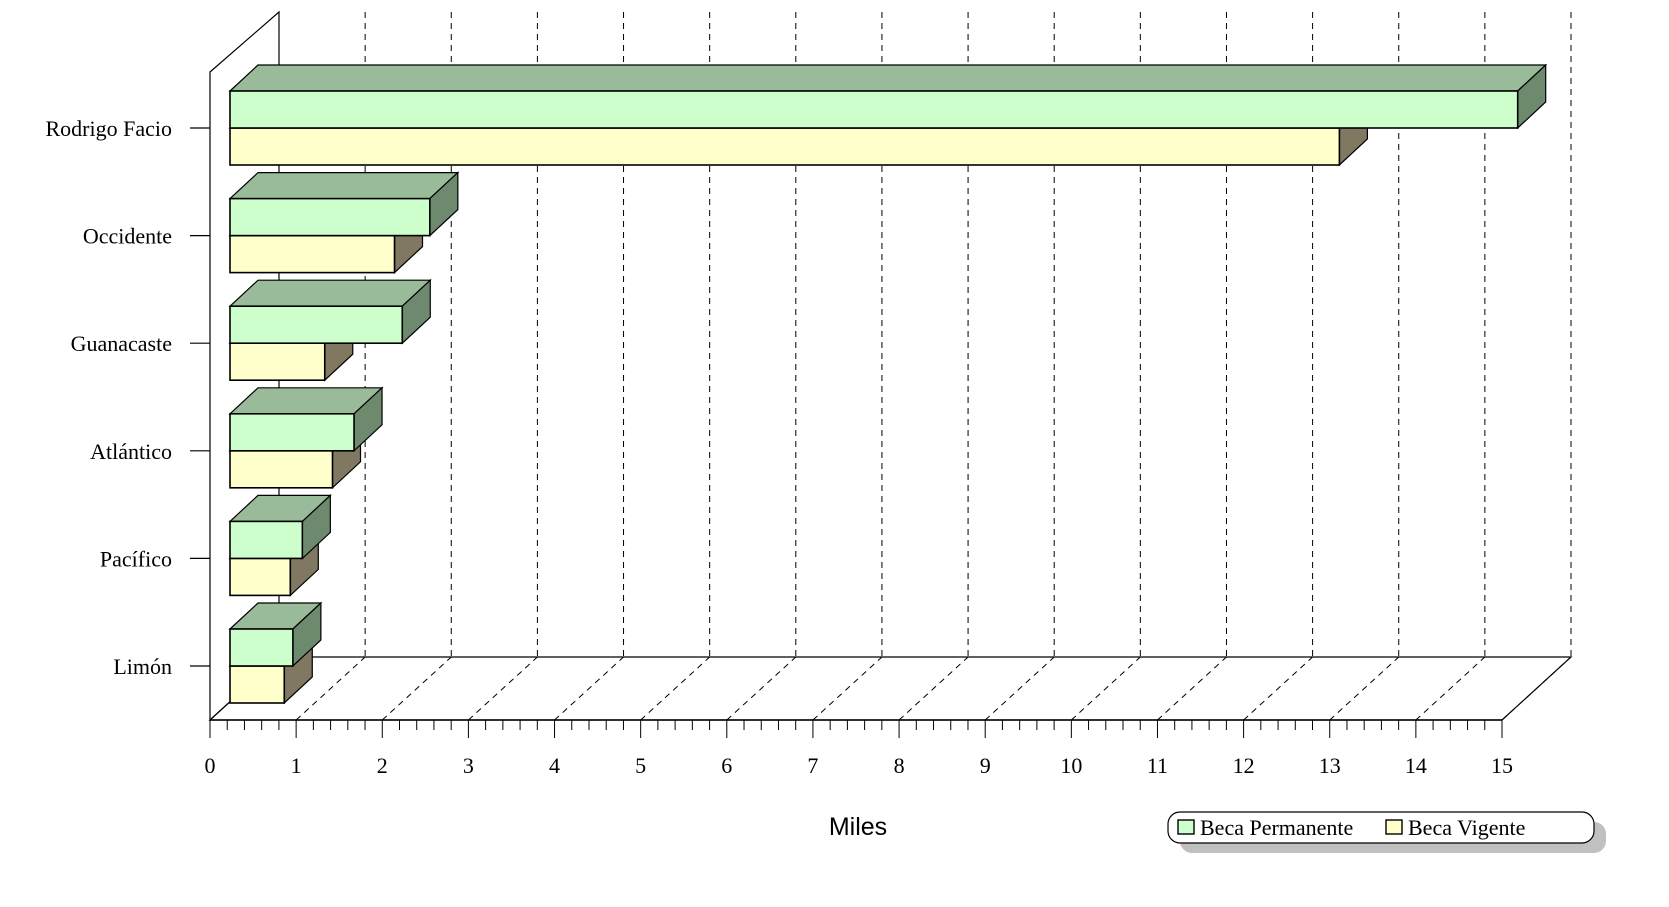 This screenshot has width=1669, height=907. What do you see at coordinates (554, 765) in the screenshot?
I see `x-tick-label: 4` at bounding box center [554, 765].